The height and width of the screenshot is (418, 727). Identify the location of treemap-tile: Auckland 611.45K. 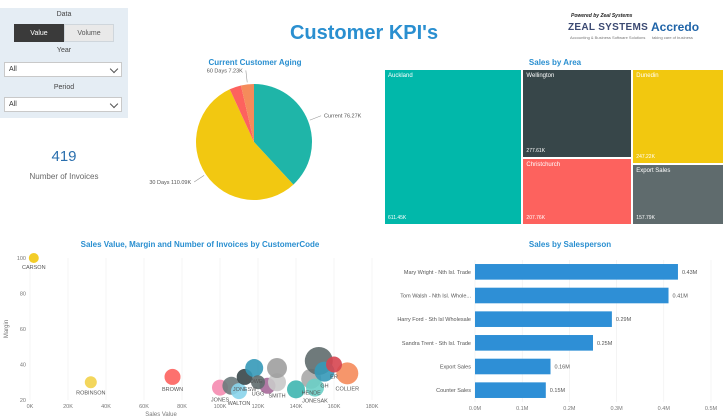
(454, 148).